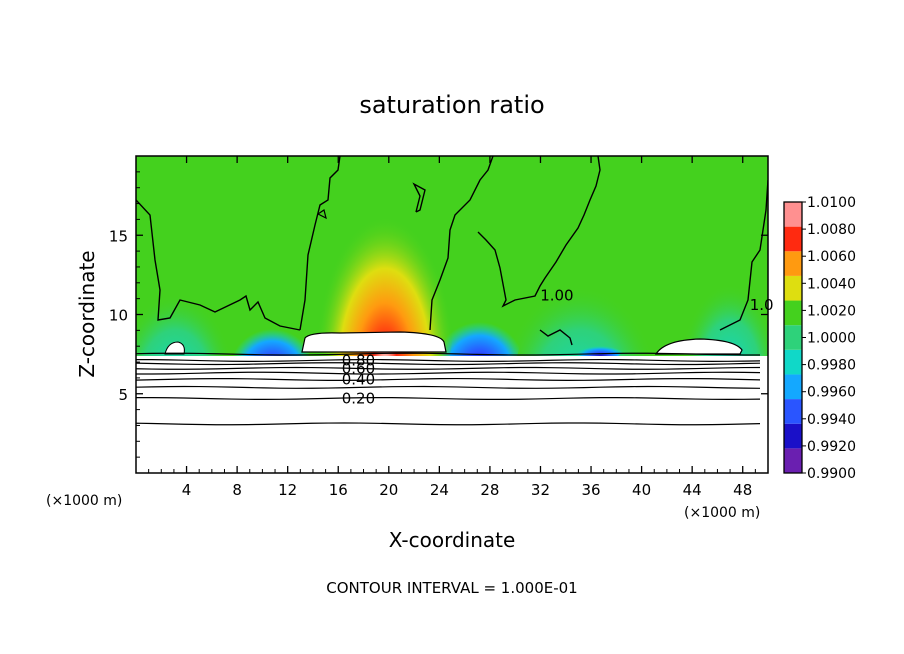 This screenshot has height=654, width=904. Describe the element at coordinates (358, 379) in the screenshot. I see `contour-label: 0.40` at that location.